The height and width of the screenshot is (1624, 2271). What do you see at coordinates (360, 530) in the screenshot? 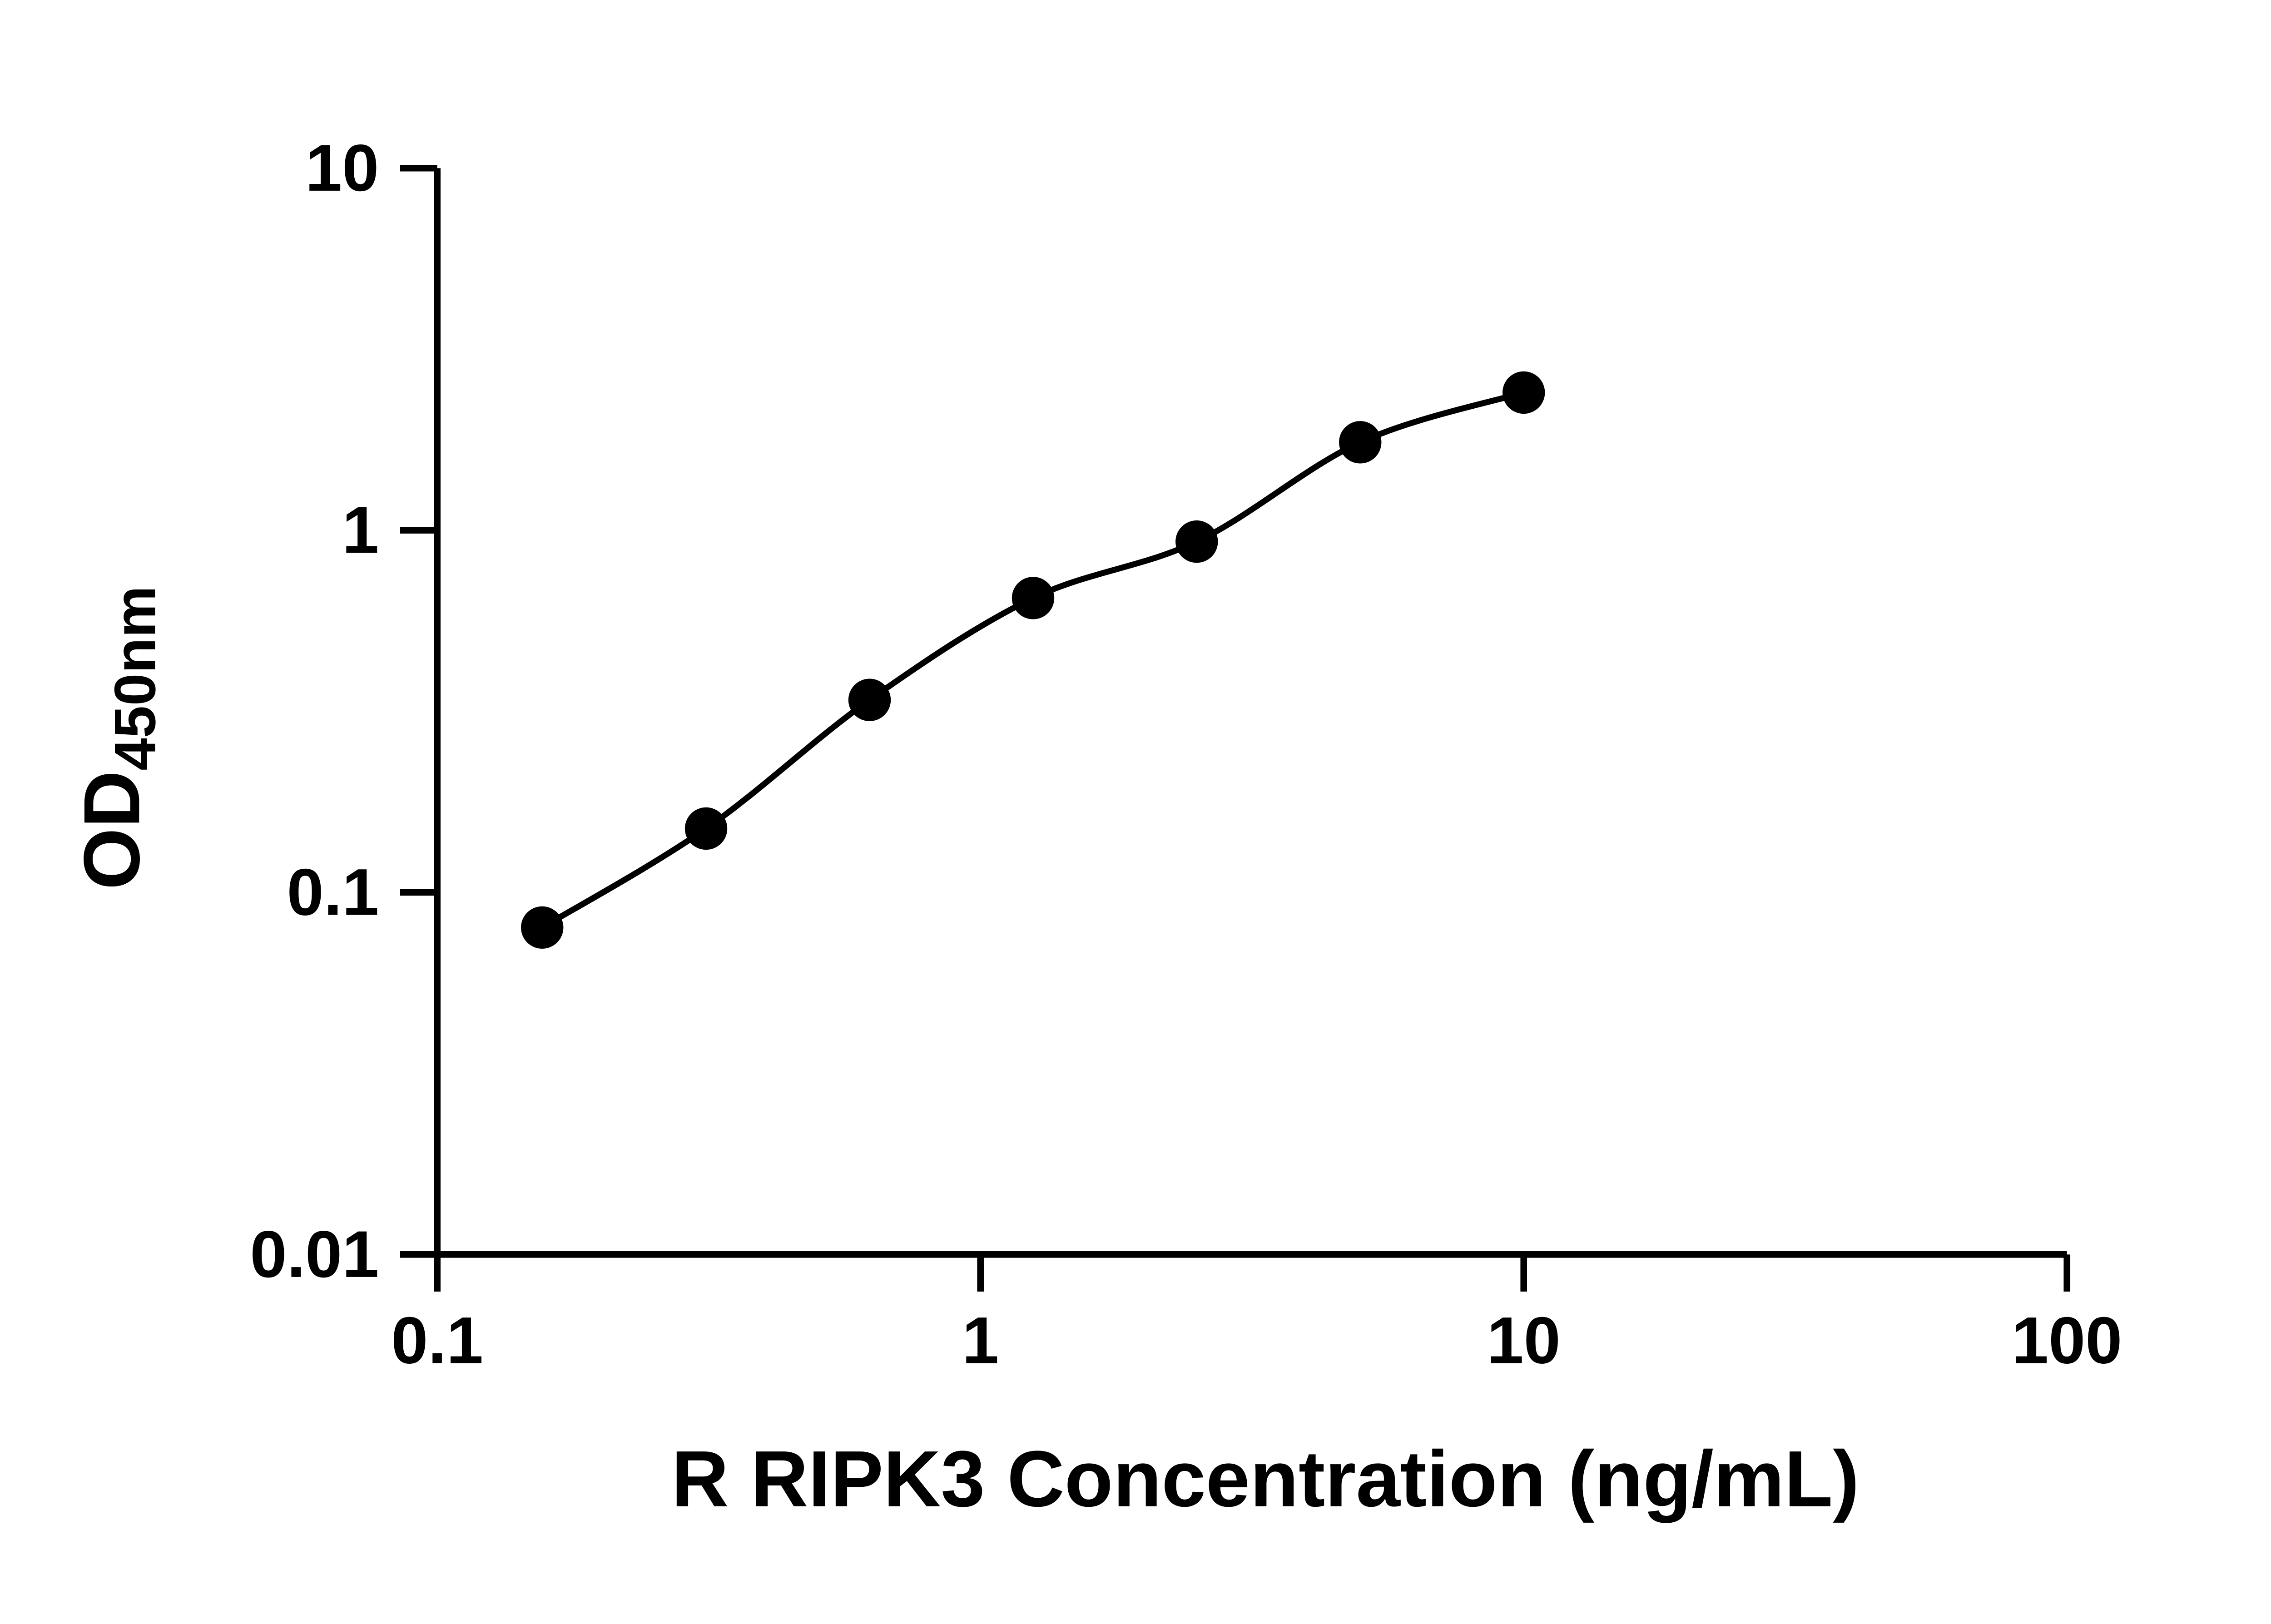
I see `y-tick-label: 1` at bounding box center [360, 530].